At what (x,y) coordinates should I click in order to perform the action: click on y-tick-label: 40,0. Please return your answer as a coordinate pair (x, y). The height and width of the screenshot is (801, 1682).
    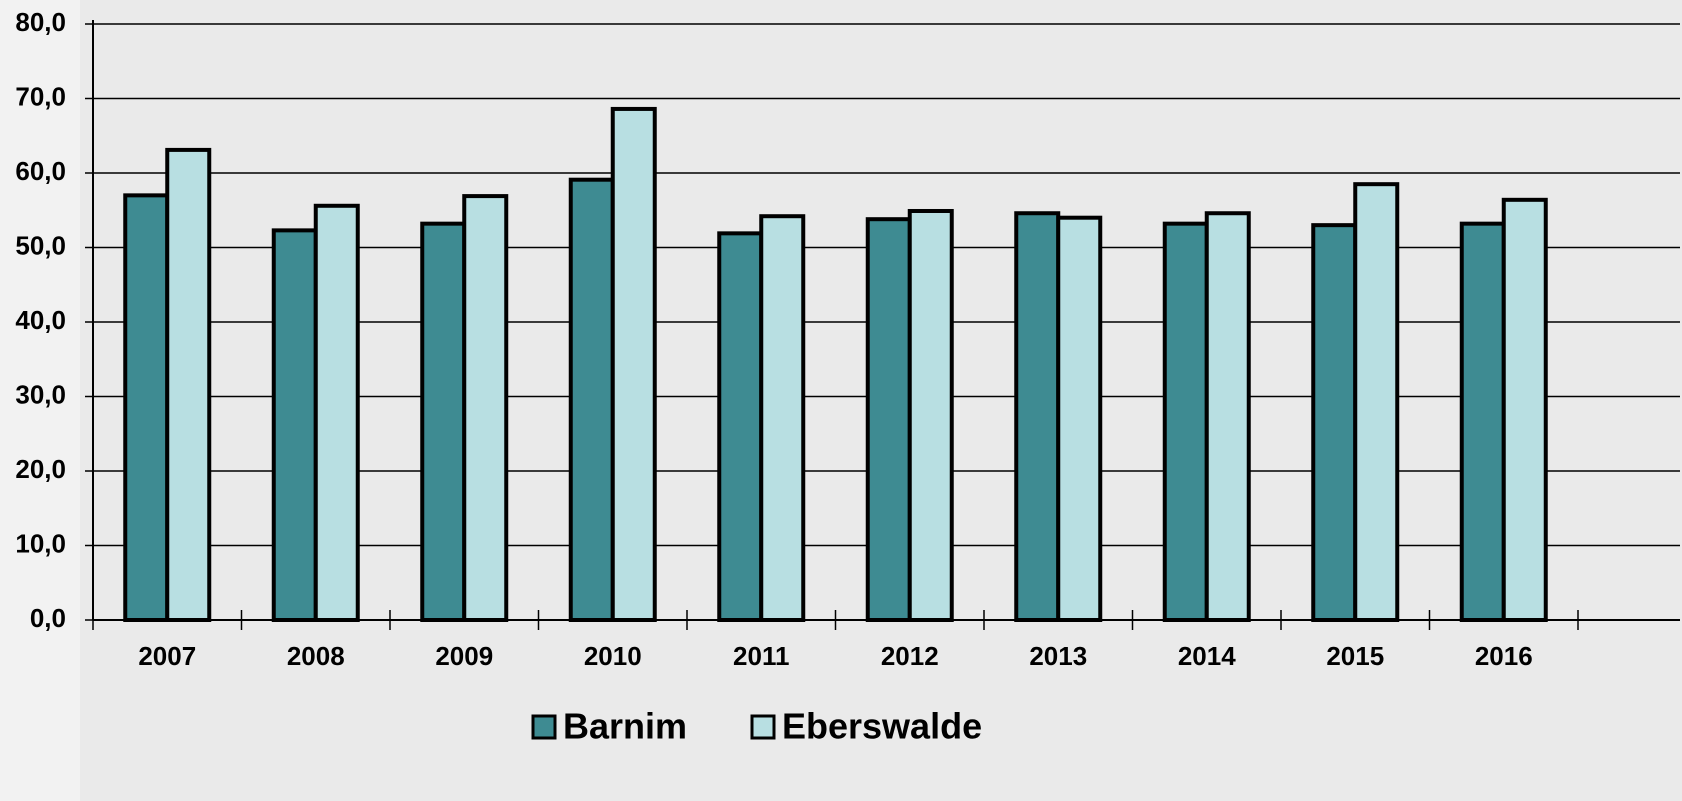
    Looking at the image, I should click on (40, 320).